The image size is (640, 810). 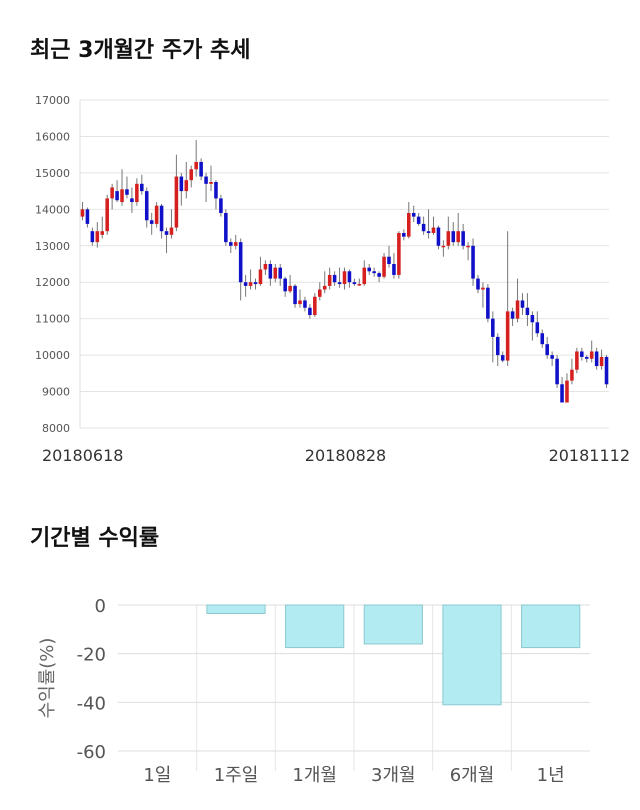 What do you see at coordinates (52, 136) in the screenshot?
I see `y-tick-label: 16000` at bounding box center [52, 136].